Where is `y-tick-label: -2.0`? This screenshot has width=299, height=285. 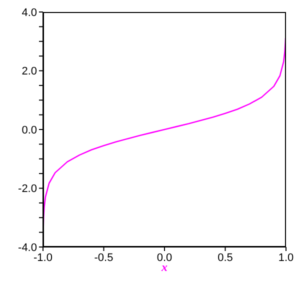 y-tick-label: -2.0 is located at coordinates (27, 189).